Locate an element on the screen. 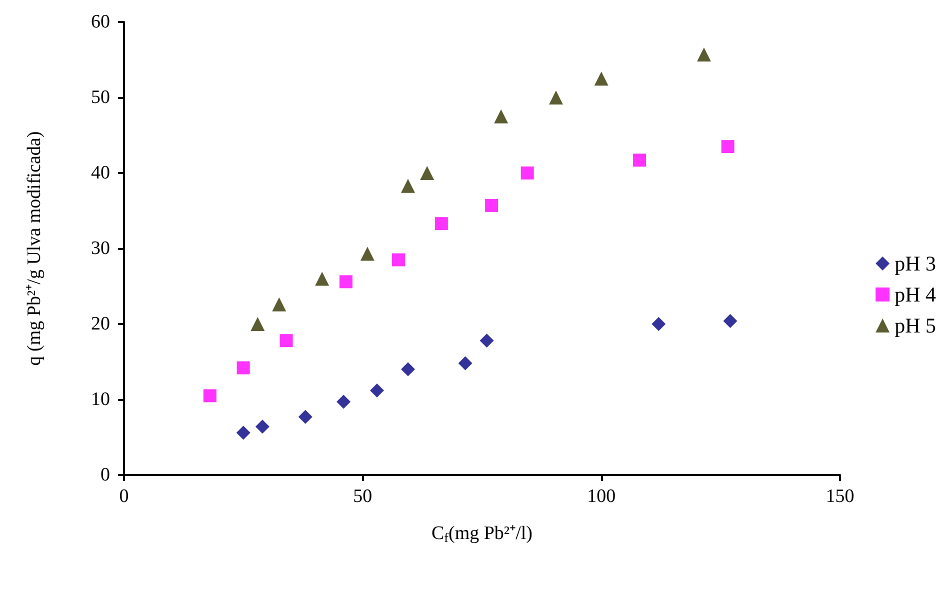 The width and height of the screenshot is (951, 589). y-tick-label: 0 is located at coordinates (105, 475).